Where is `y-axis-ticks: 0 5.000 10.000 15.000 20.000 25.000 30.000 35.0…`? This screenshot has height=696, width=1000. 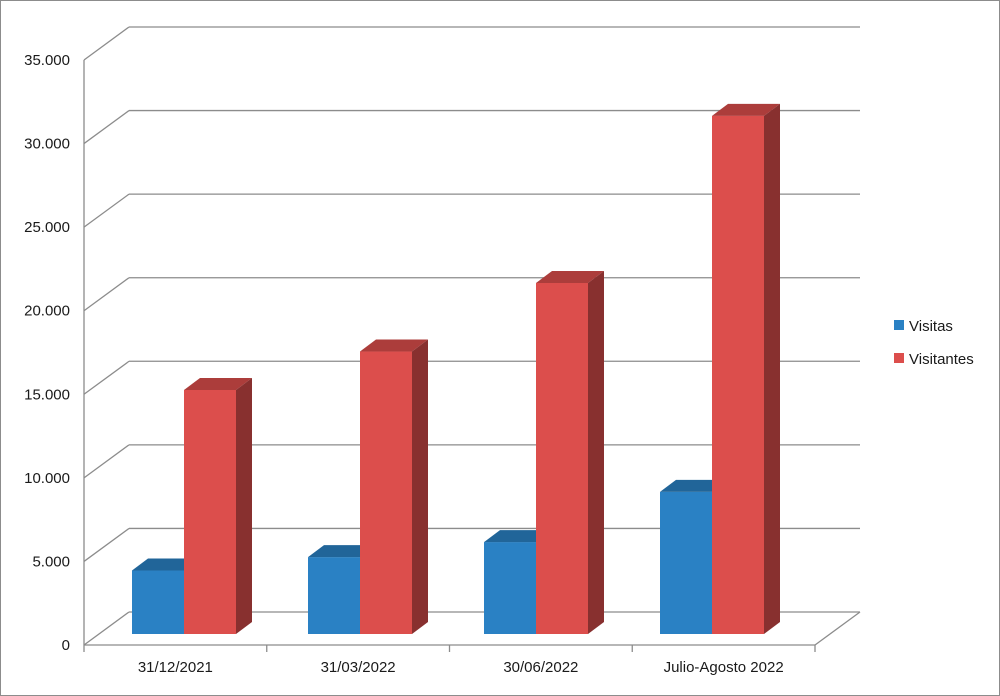 y-axis-ticks: 0 5.000 10.000 15.000 20.000 25.000 30.000 35.0… is located at coordinates (47, 353).